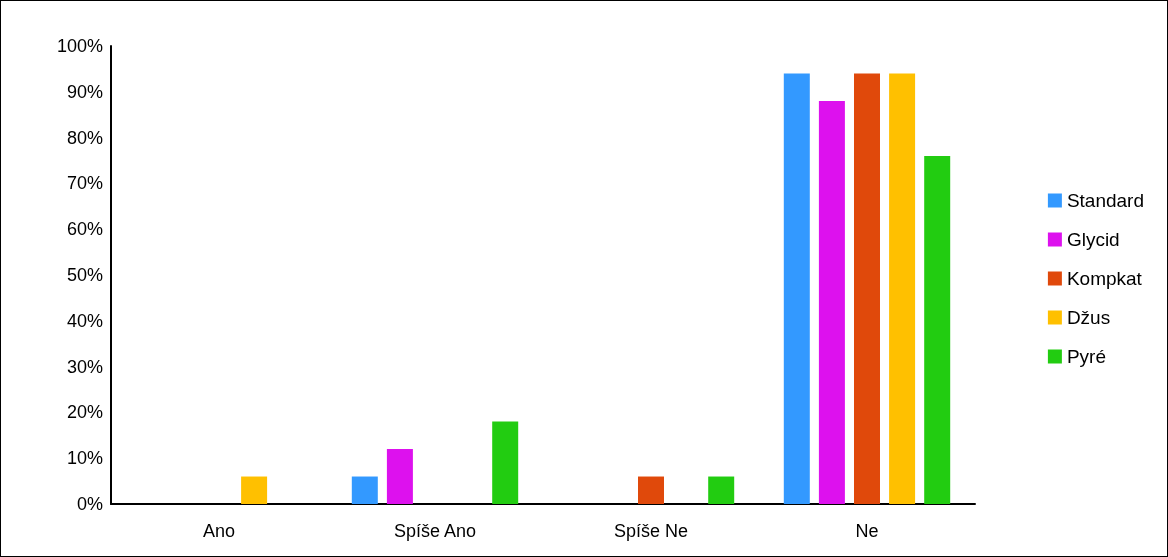 The width and height of the screenshot is (1168, 557). What do you see at coordinates (84, 320) in the screenshot?
I see `y-tick-label: 40%` at bounding box center [84, 320].